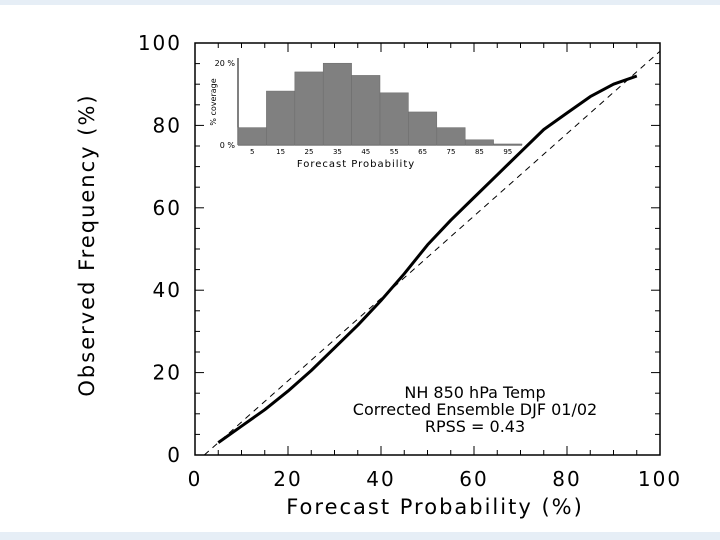 The width and height of the screenshot is (720, 540). Describe the element at coordinates (475, 426) in the screenshot. I see `annotation-rpss: RPSS = 0.43` at that location.